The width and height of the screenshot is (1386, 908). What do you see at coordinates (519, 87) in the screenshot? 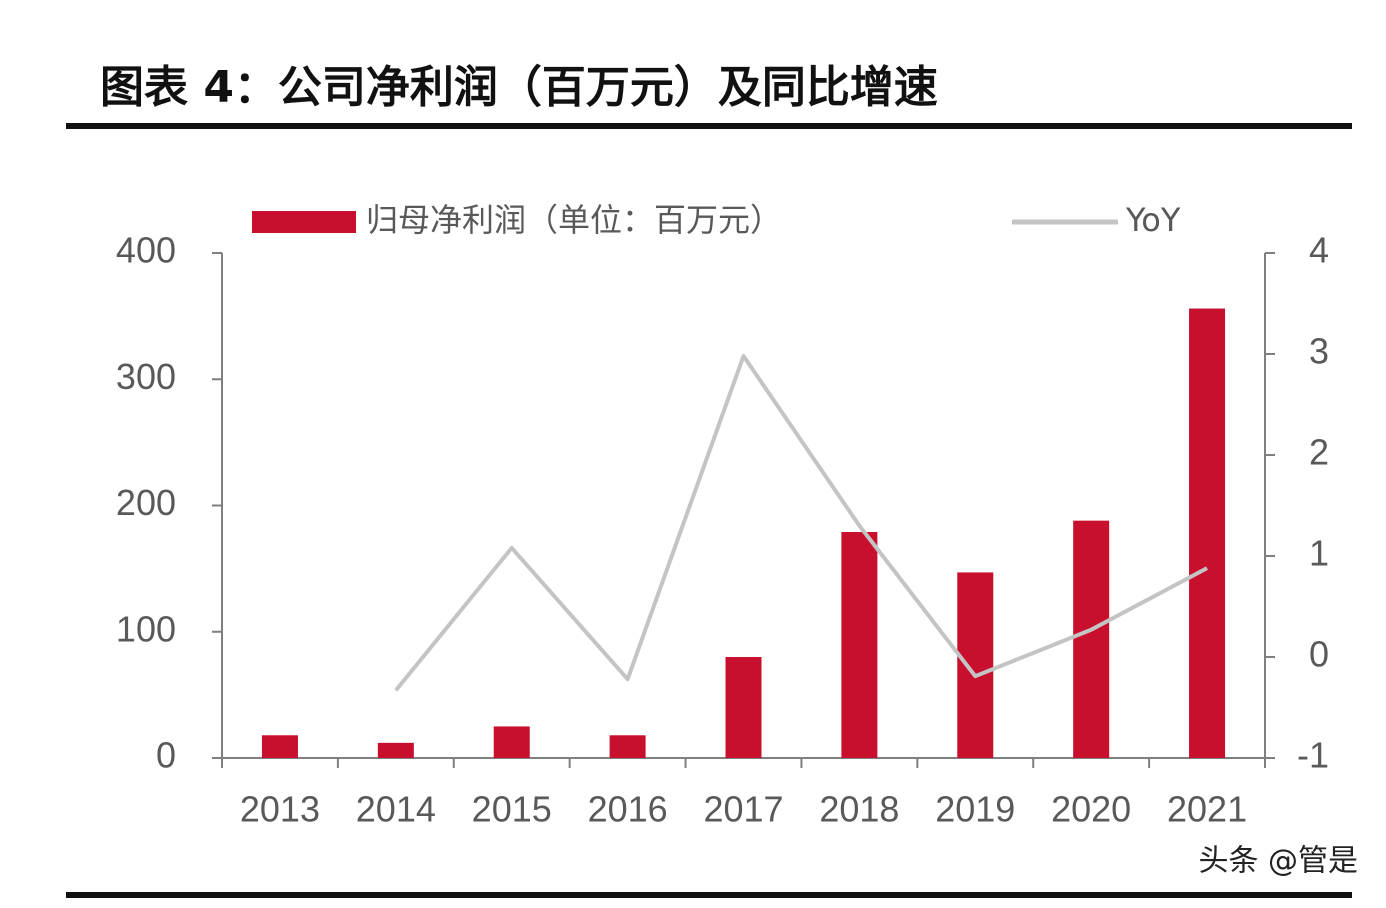
I see `chart-title: 图表 4：公司净利润（百万元）及同比增速` at bounding box center [519, 87].